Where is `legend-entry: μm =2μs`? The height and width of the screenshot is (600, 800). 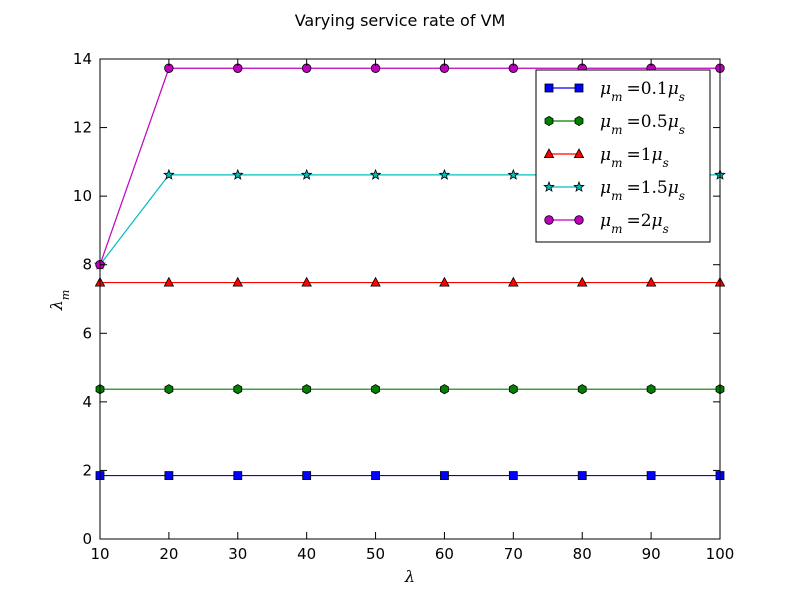
legend-entry: μm =2μs is located at coordinates (606, 223).